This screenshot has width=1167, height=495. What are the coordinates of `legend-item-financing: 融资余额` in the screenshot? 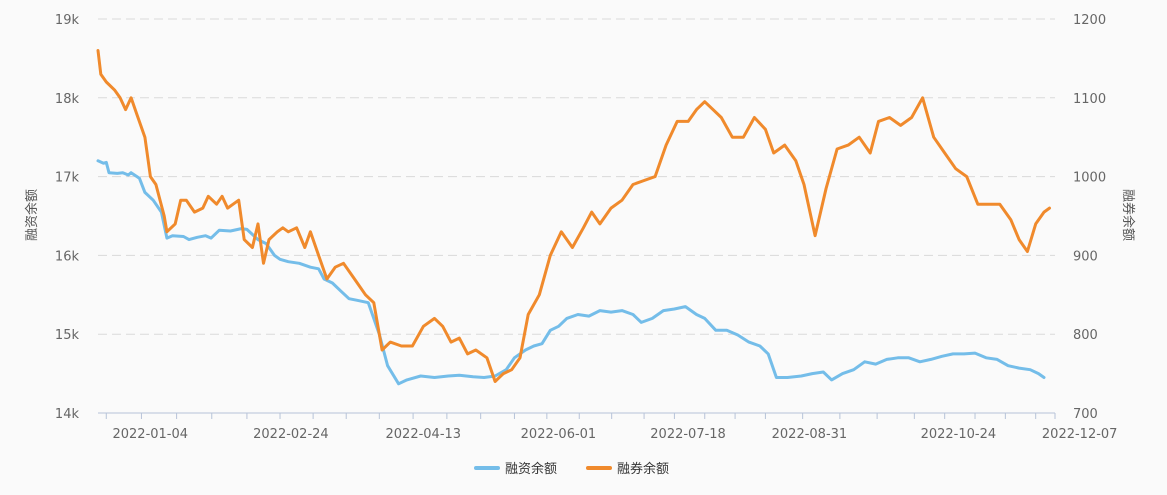 It's located at (515, 469).